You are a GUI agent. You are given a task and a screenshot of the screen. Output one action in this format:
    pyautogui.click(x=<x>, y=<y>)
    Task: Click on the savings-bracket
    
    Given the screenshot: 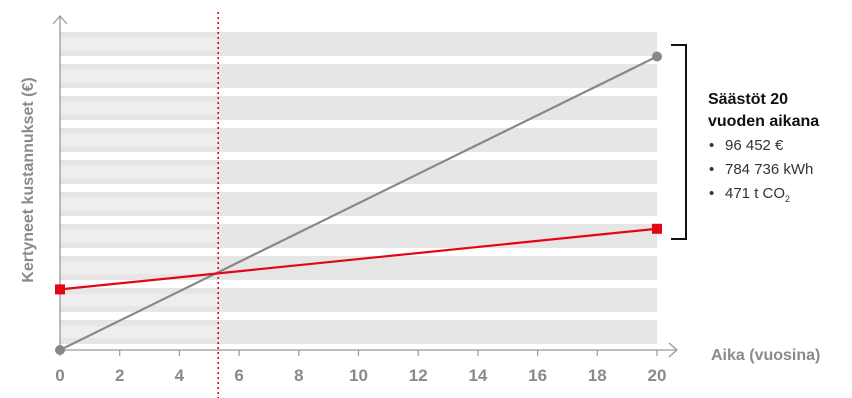 What is the action you would take?
    pyautogui.click(x=679, y=142)
    